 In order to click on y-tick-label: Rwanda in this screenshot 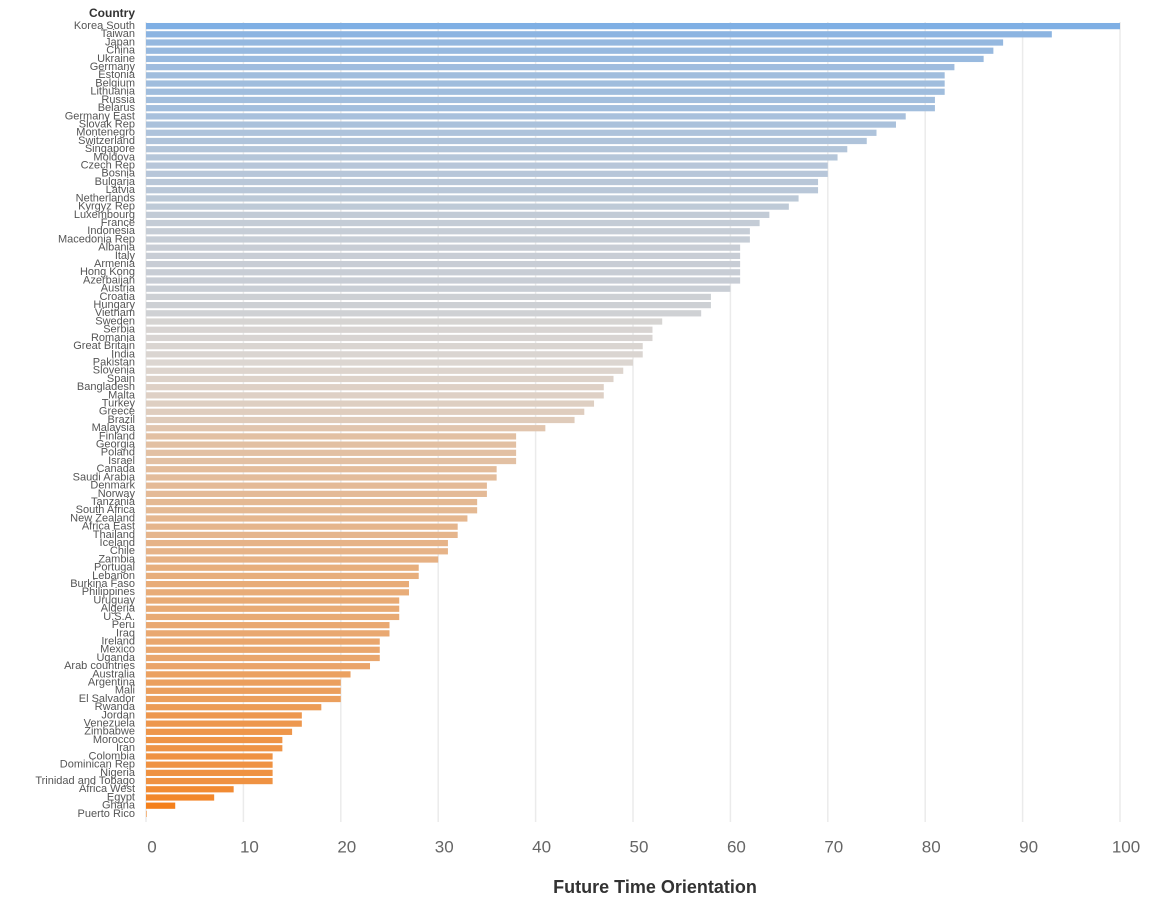, I will do `click(115, 707)`.